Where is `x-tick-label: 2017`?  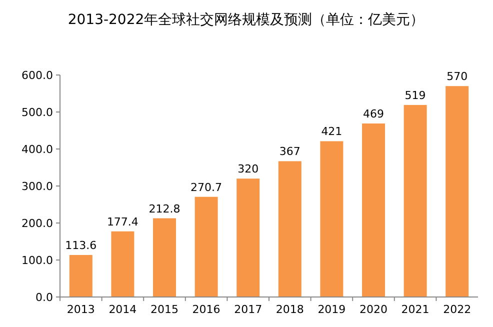
x-tick-label: 2017 is located at coordinates (248, 309).